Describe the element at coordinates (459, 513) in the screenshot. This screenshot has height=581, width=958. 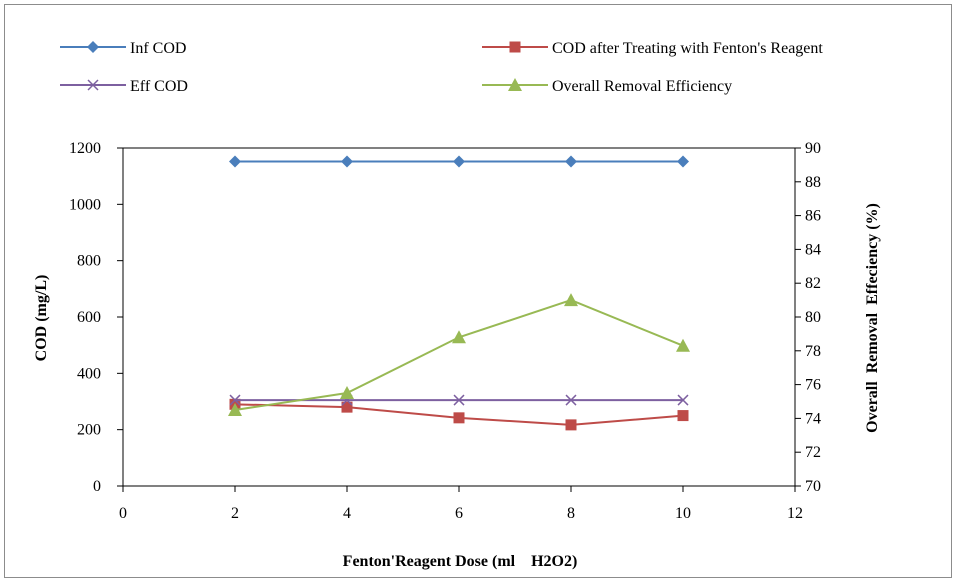
I see `x-tick-label: 6` at that location.